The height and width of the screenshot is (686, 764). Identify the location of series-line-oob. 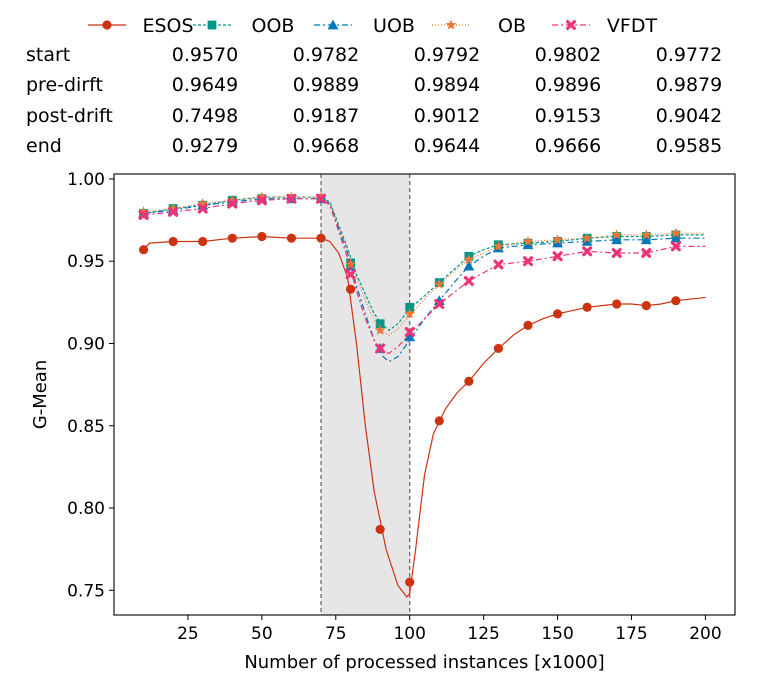
(424, 264).